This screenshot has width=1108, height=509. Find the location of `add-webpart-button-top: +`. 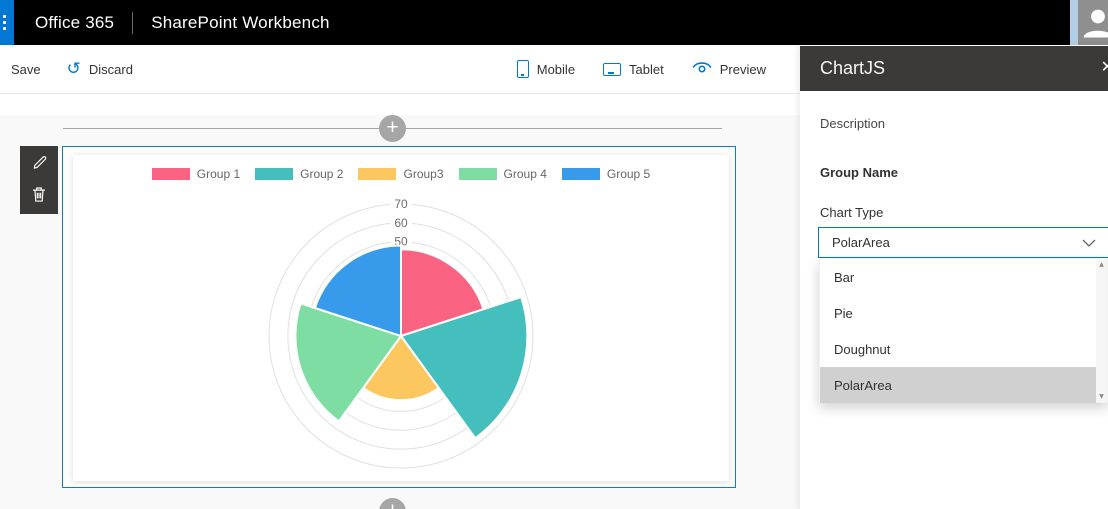

add-webpart-button-top: + is located at coordinates (392, 128).